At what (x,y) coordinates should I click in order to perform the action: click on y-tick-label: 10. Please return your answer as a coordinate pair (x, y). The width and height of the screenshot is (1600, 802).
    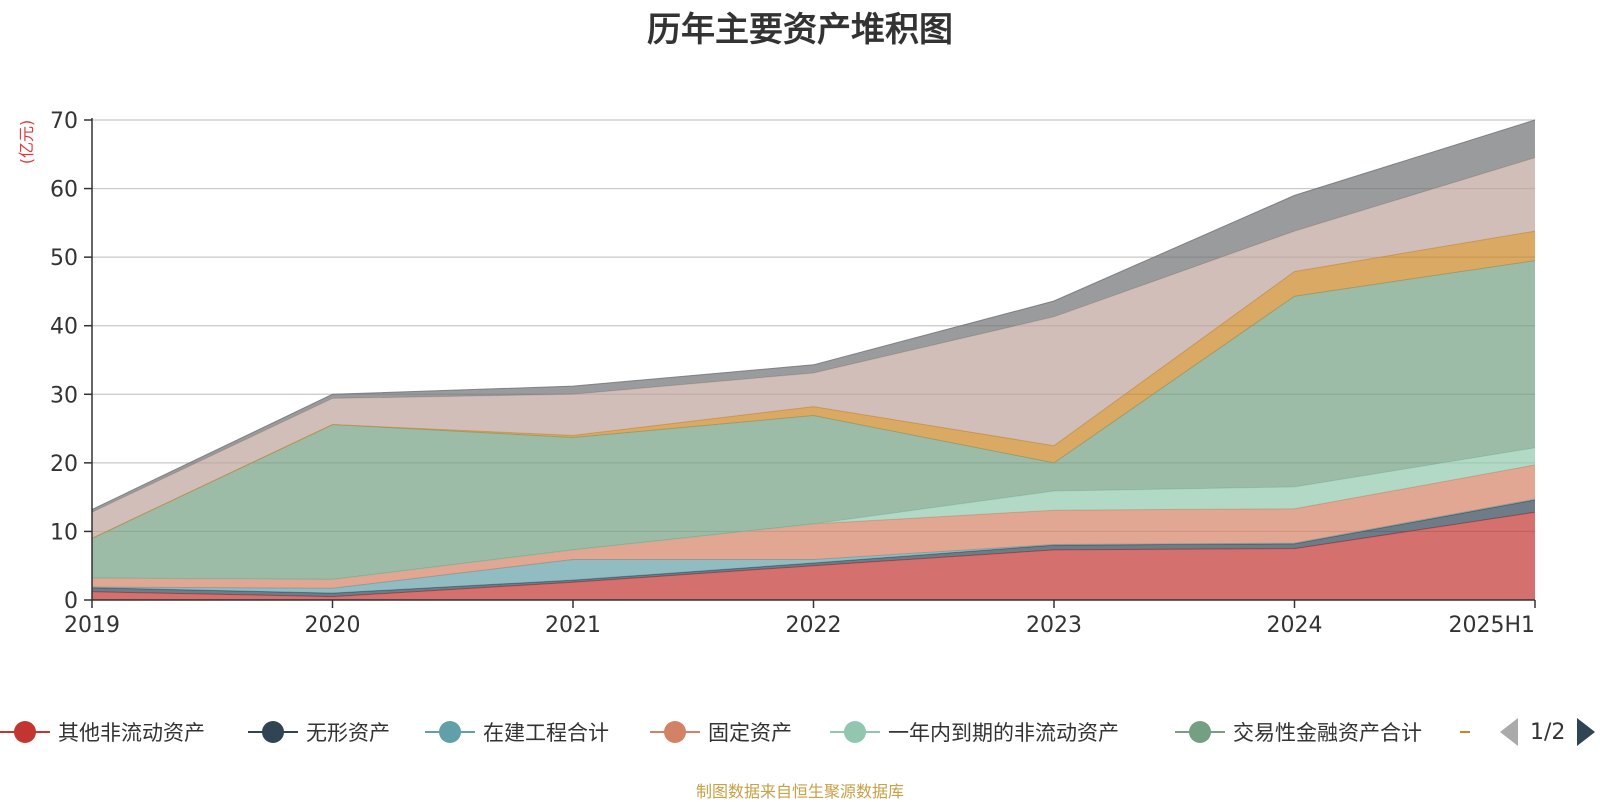
    Looking at the image, I should click on (64, 532).